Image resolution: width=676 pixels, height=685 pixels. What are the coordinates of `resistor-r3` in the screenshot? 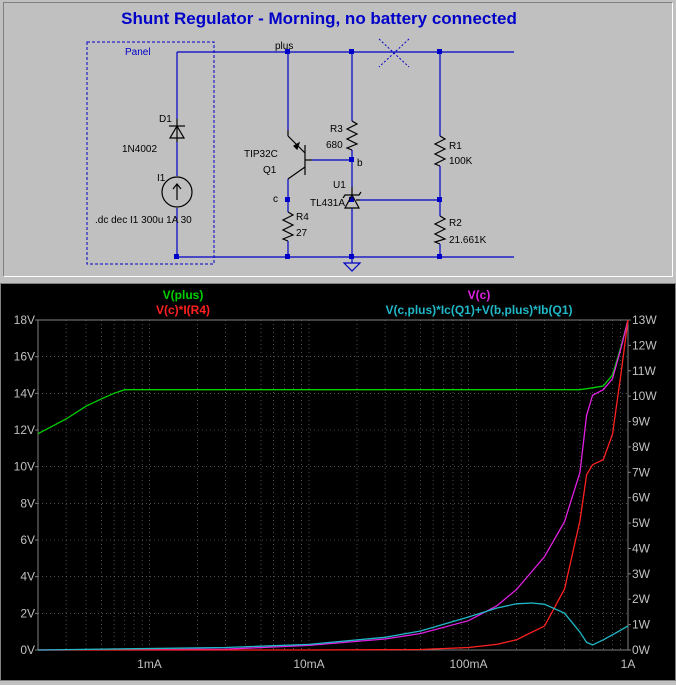 It's located at (352, 135).